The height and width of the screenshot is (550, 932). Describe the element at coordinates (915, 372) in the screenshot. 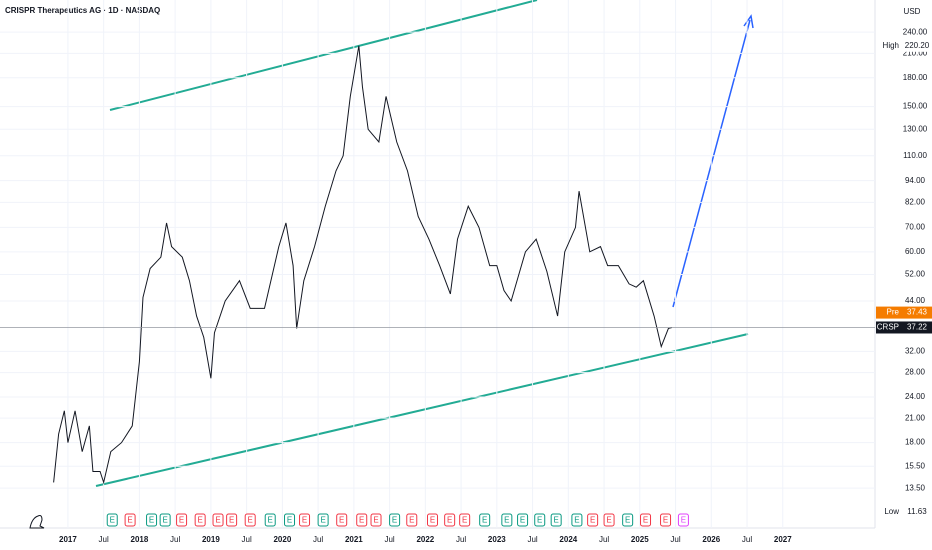

I see `y-tick-label: 28.00` at that location.